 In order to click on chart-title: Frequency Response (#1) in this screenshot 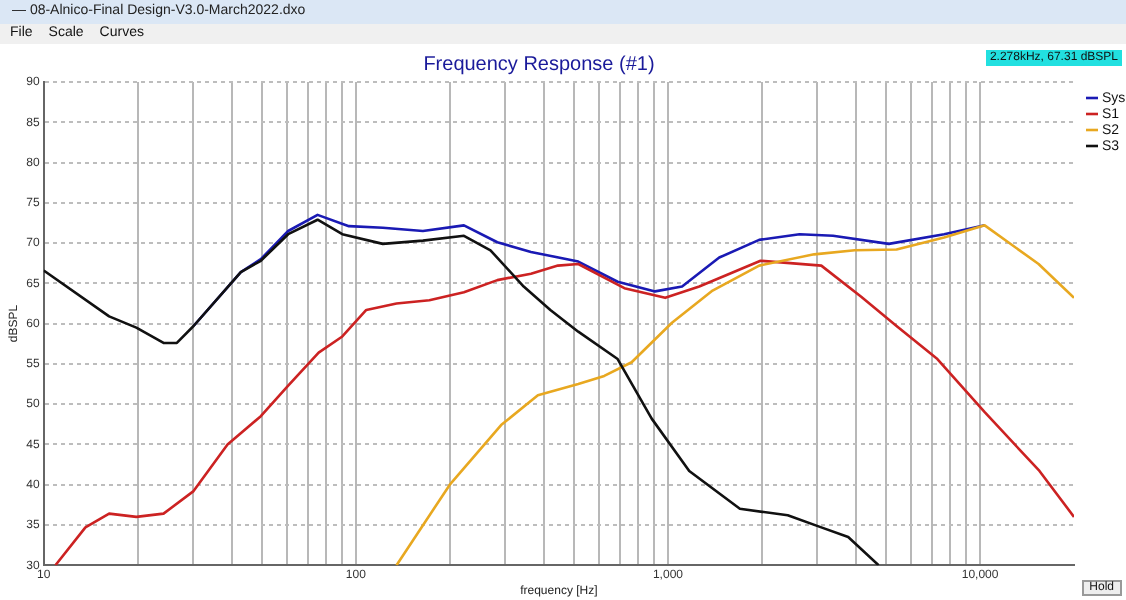, I will do `click(539, 64)`.